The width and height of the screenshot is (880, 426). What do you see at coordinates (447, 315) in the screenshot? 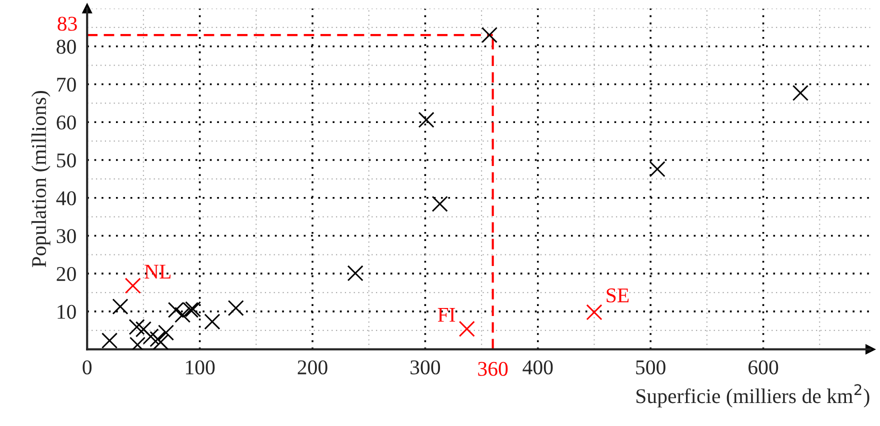
I see `annotation: FI` at bounding box center [447, 315].